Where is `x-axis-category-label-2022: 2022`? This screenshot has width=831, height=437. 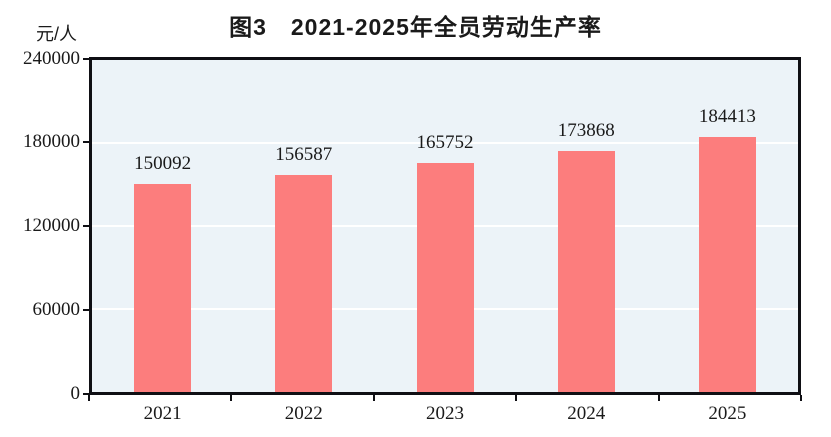
x-axis-category-label-2022: 2022 is located at coordinates (303, 413).